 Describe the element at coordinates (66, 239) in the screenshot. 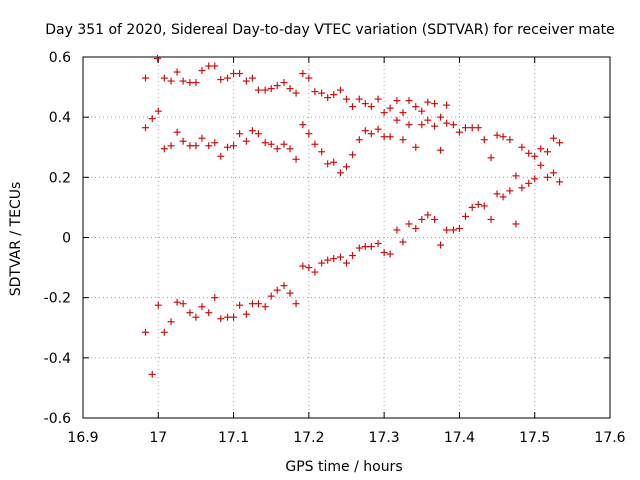

I see `y-tick-label: 0` at that location.